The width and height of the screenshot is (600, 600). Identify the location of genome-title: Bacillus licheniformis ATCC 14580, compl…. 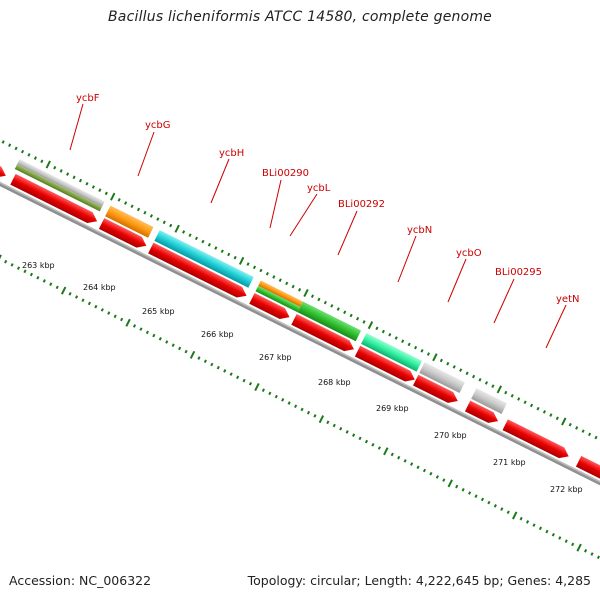
(300, 17).